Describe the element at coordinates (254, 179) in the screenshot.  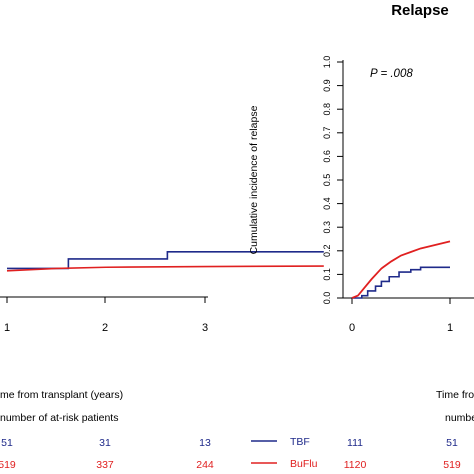
I see `right-y-axis-title: Cumulative incidence of relapse` at that location.